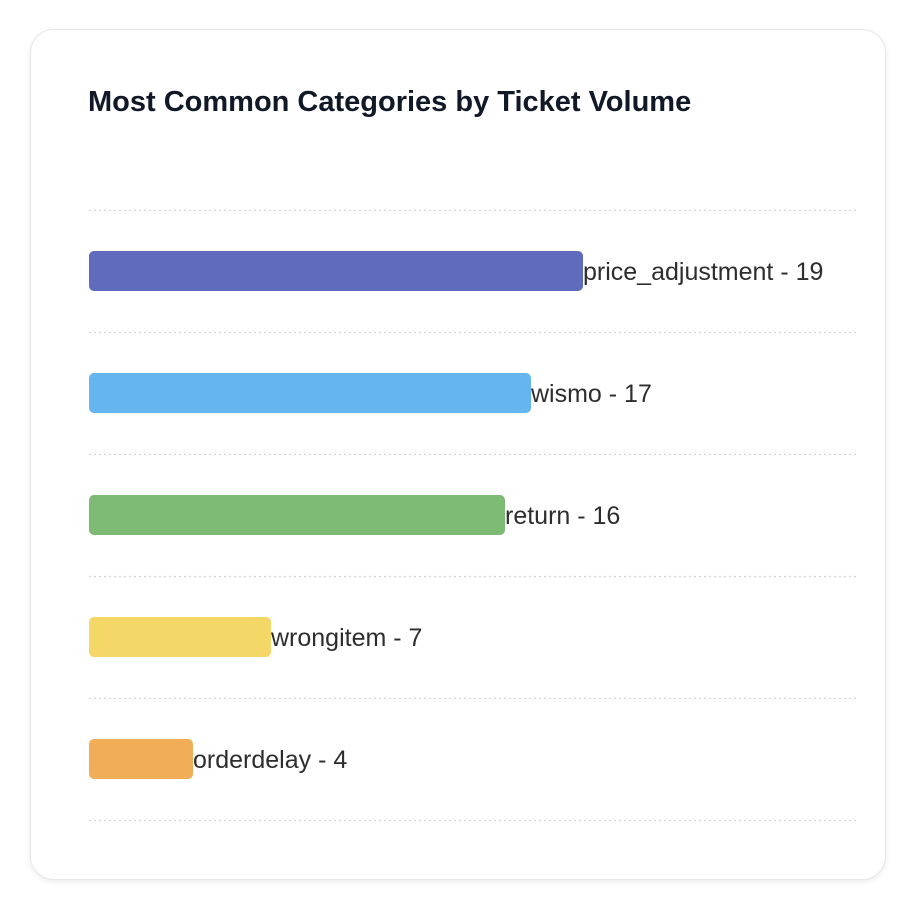 This screenshot has width=918, height=912. Describe the element at coordinates (703, 272) in the screenshot. I see `bar-label-price_adjustment: price_adjustment - 19` at that location.